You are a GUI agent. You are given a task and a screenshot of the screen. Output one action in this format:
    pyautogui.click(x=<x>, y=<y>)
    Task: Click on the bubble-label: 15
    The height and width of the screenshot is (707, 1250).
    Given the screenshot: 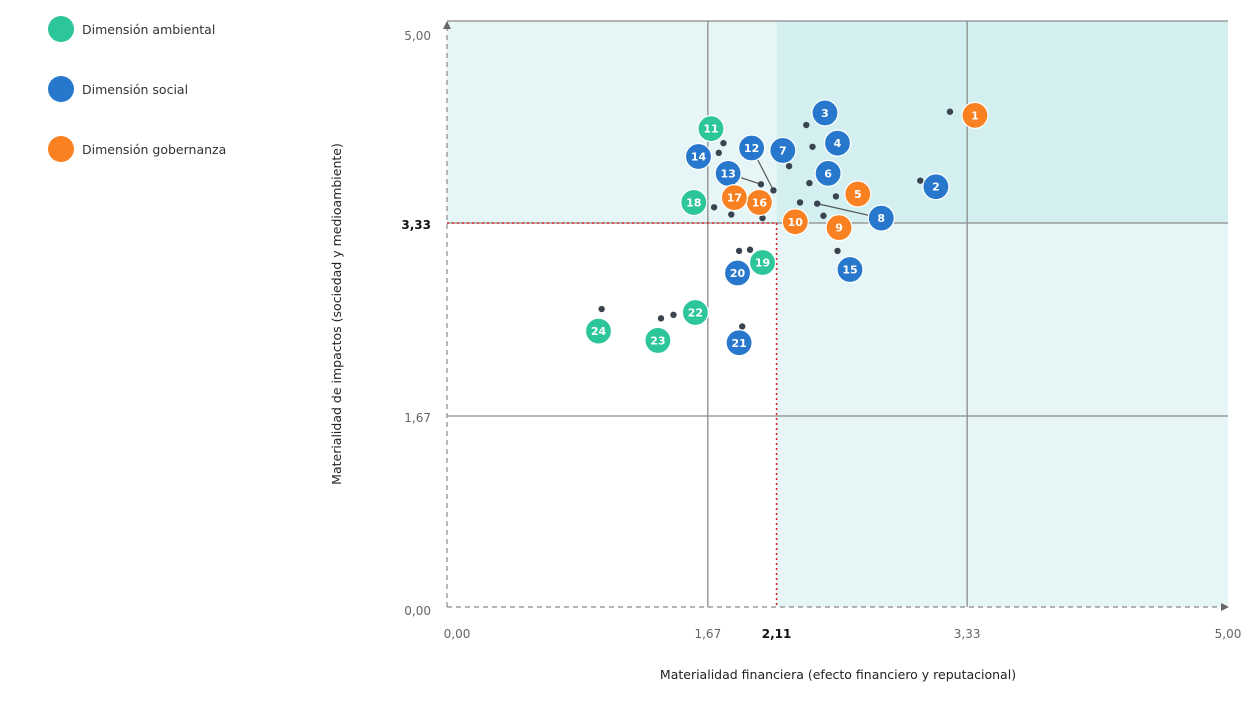 What is the action you would take?
    pyautogui.click(x=849, y=270)
    